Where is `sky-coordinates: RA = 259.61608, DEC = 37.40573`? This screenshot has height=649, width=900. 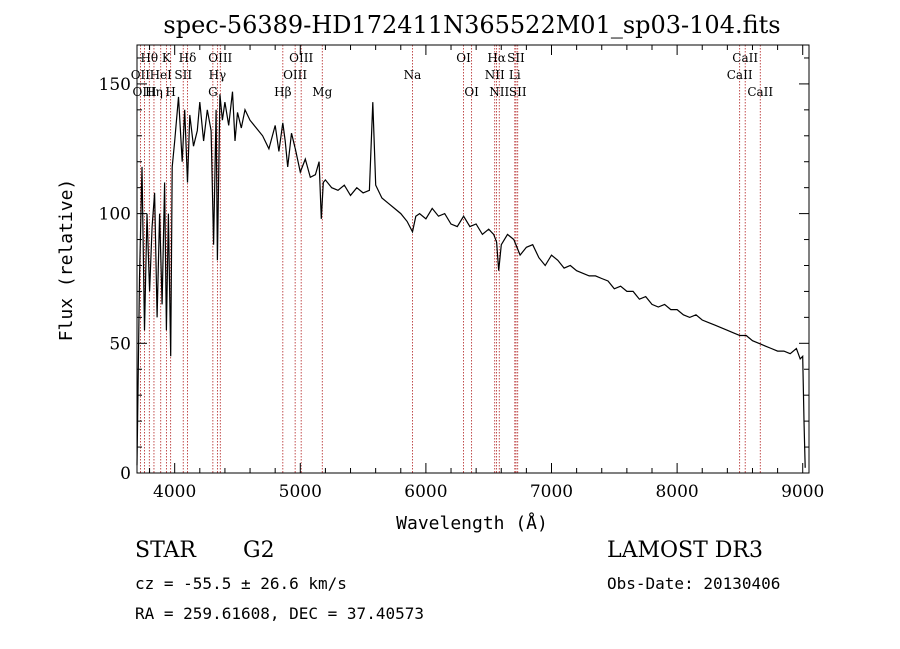
sky-coordinates: RA = 259.61608, DEC = 37.40573 is located at coordinates (279, 613).